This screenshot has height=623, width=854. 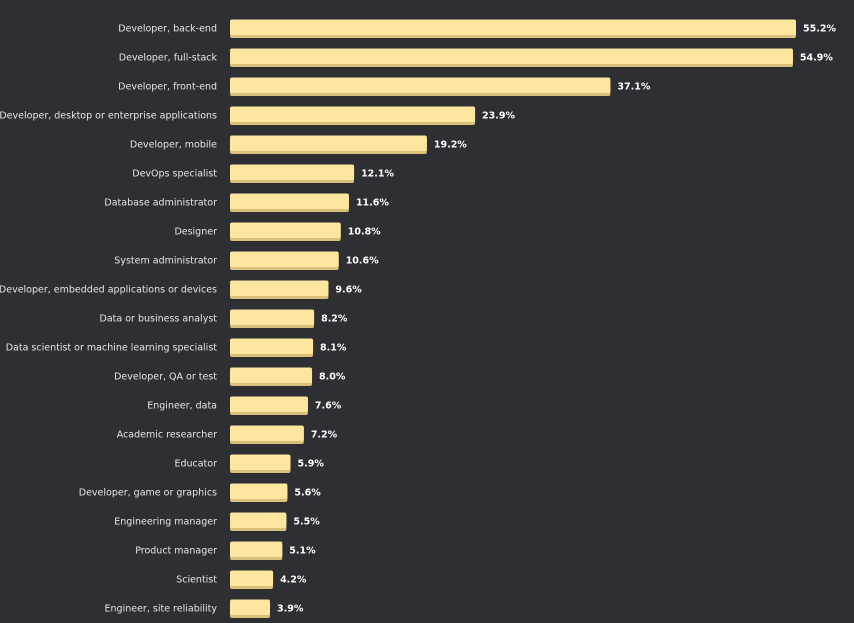 I want to click on category-label: Designer, so click(x=195, y=232).